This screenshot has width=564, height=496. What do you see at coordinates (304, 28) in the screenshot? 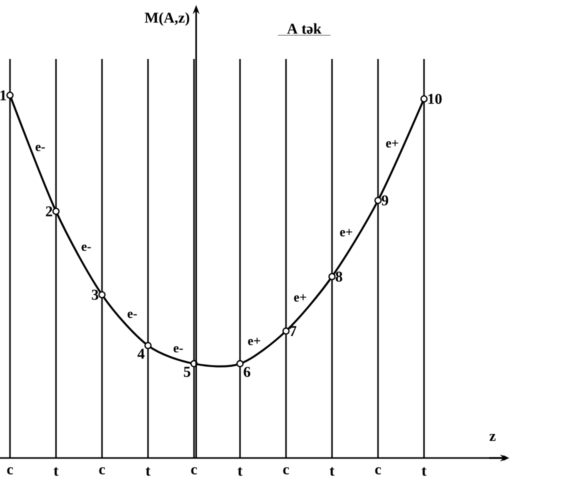
I see `chart-title: A tək` at bounding box center [304, 28].